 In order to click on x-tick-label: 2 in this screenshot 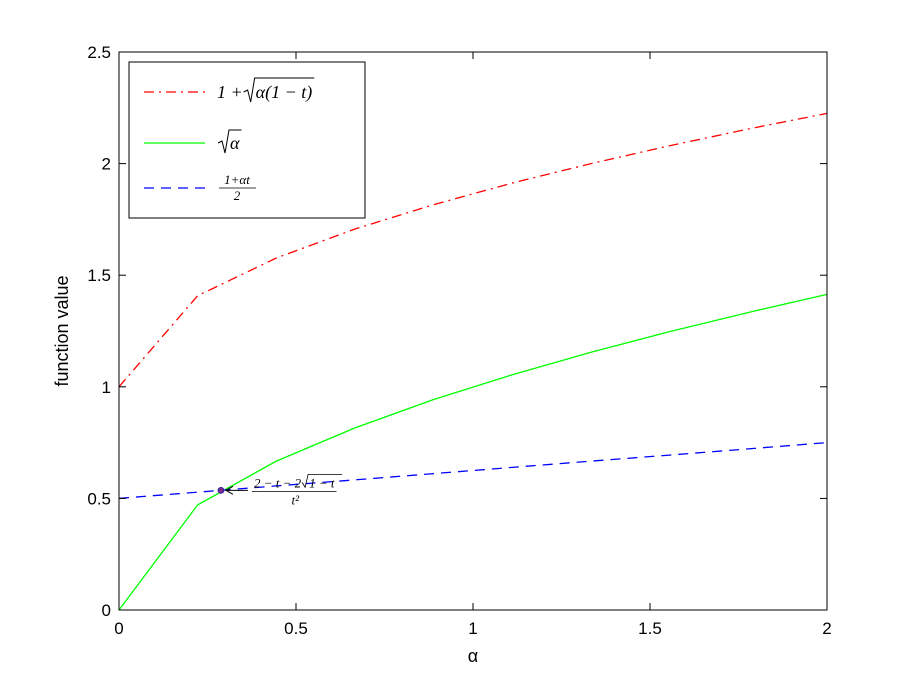, I will do `click(826, 628)`.